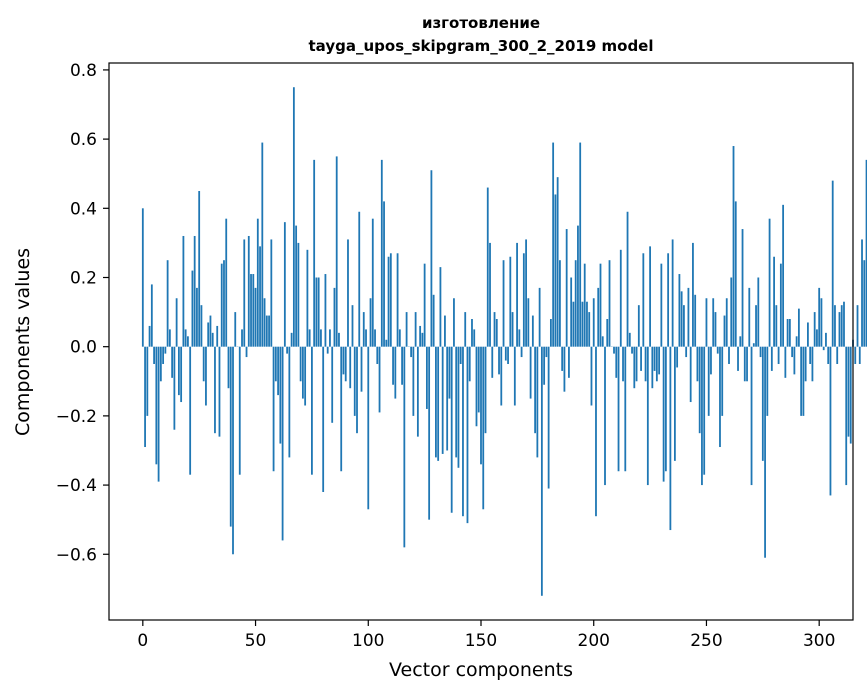 This screenshot has width=867, height=696. What do you see at coordinates (486, 635) in the screenshot?
I see `x-axis-ticks: 0 50 100 150 200 250 300` at bounding box center [486, 635].